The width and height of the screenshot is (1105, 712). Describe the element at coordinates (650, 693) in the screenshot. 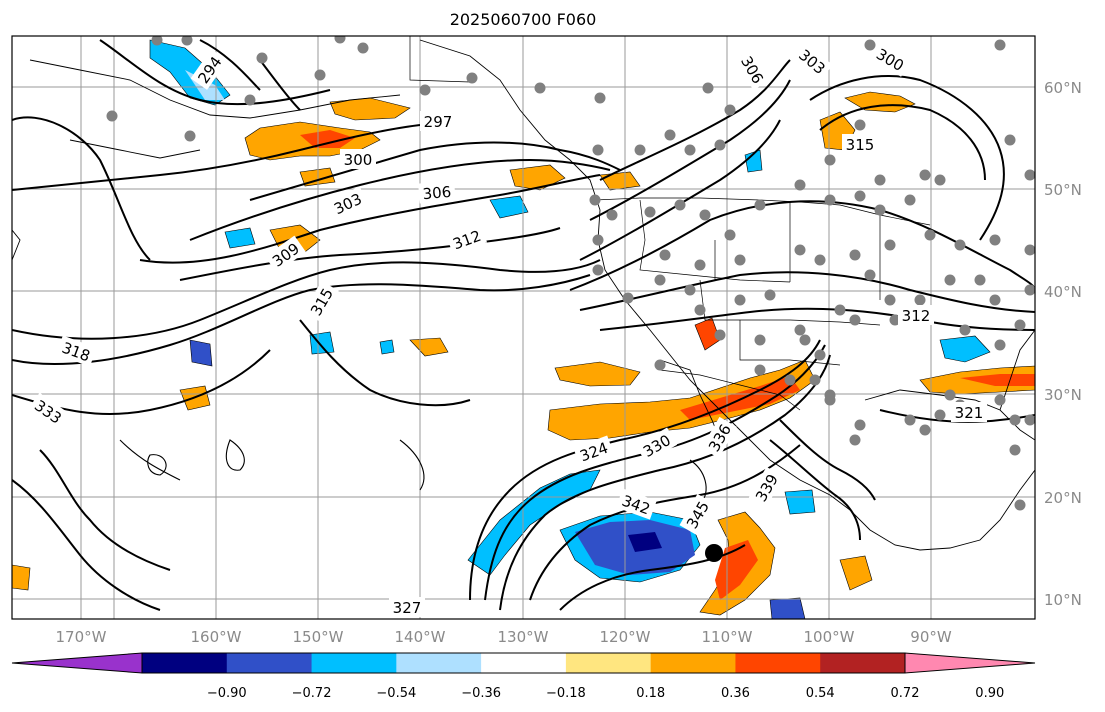

I see `colorbar-tick-label: 0.18` at that location.